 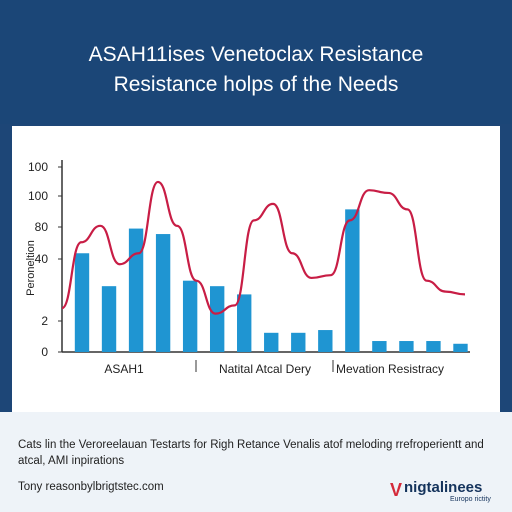 I want to click on y-tick-label: 80, so click(x=42, y=227).